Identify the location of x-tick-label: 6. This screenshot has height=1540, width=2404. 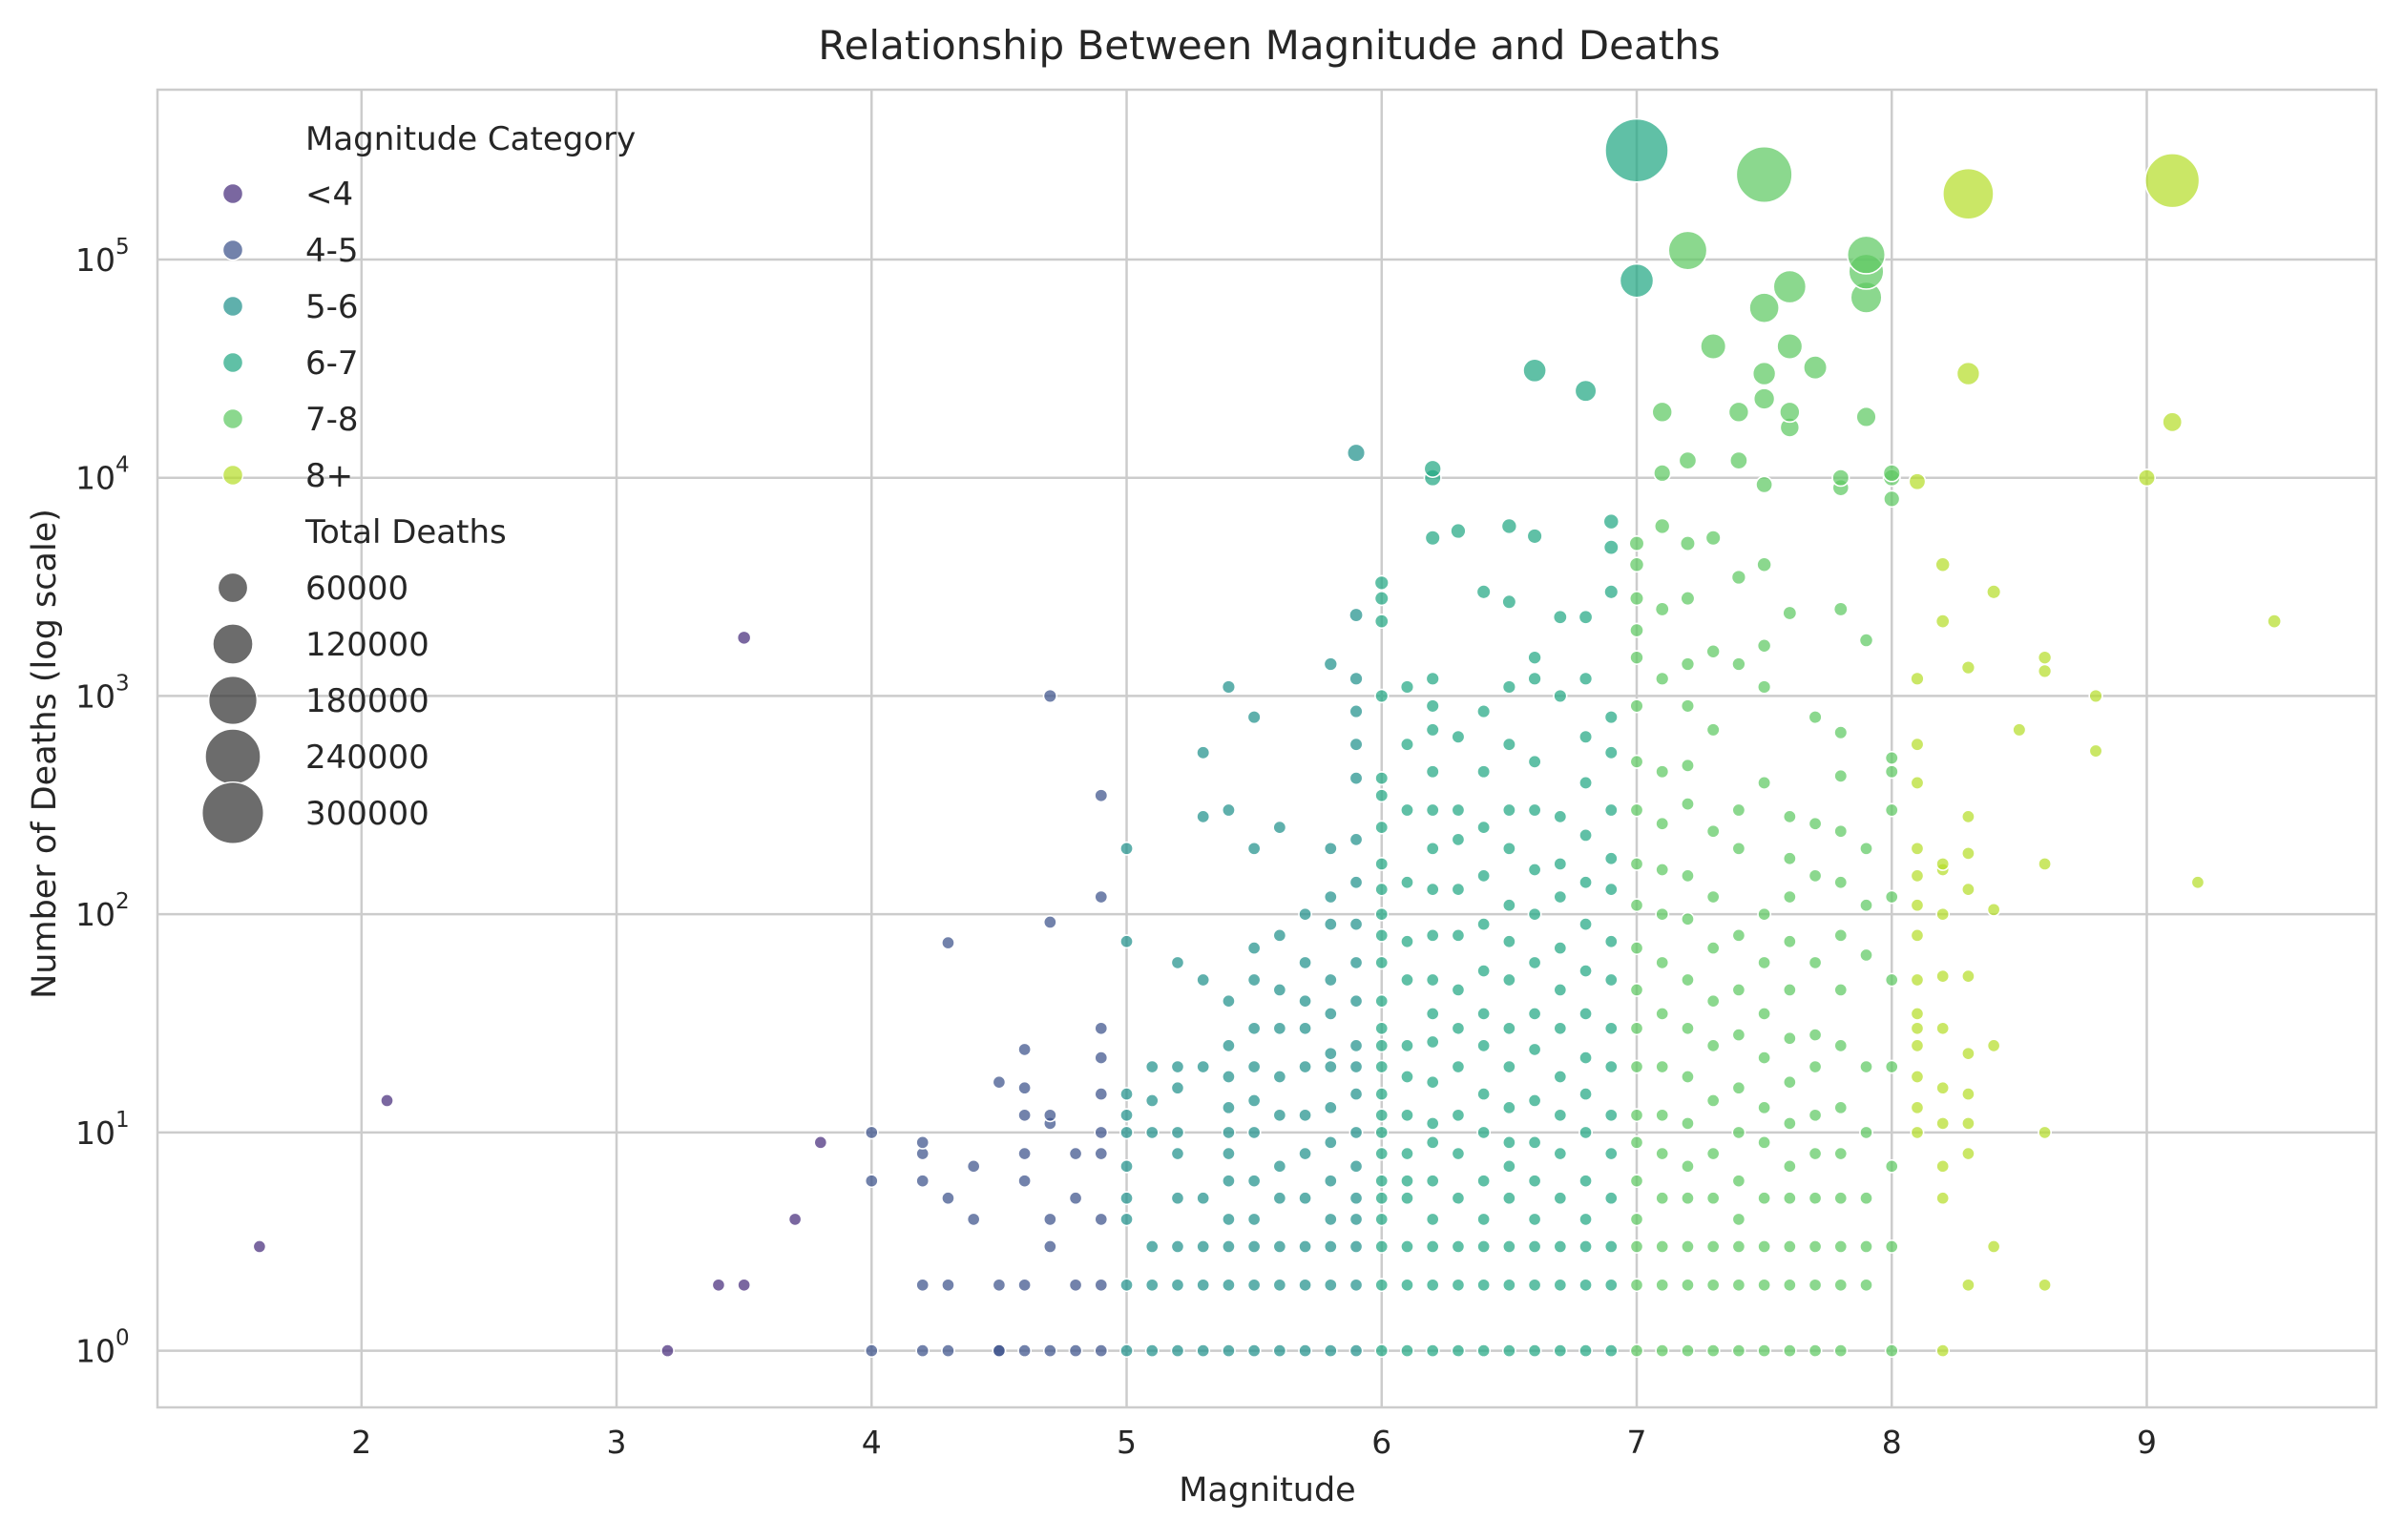
(1381, 1442).